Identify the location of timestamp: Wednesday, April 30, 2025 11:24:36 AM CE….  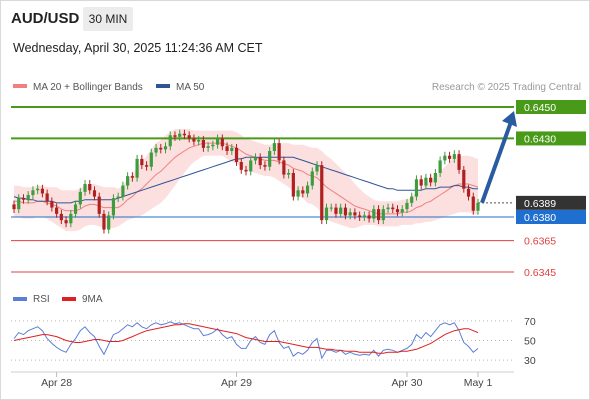
(138, 48).